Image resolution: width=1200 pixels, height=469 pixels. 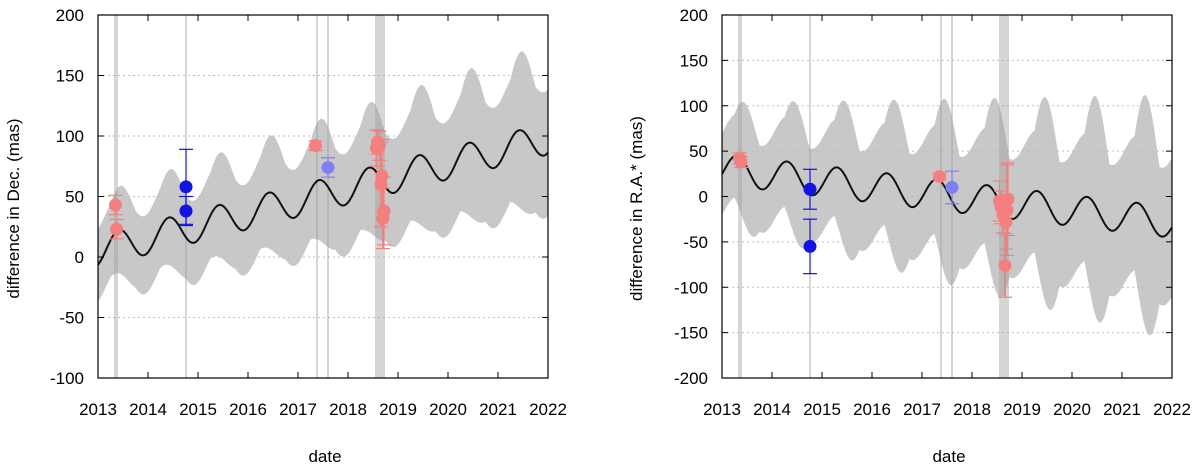 What do you see at coordinates (691, 378) in the screenshot?
I see `y-tick-label: -200` at bounding box center [691, 378].